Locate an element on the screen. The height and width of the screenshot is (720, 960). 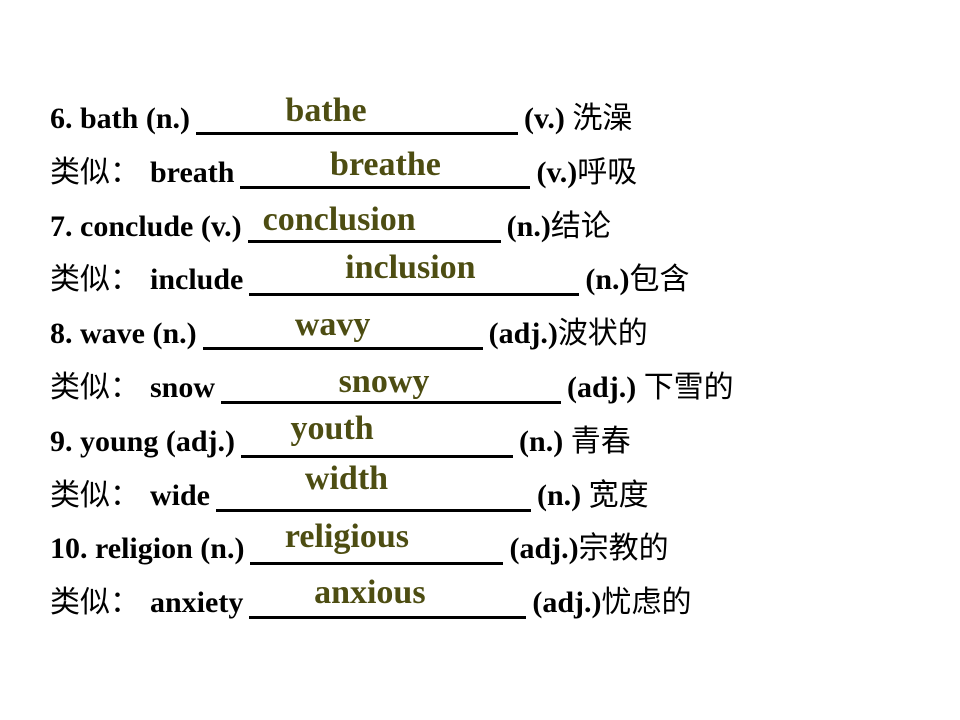
chinese-translation: 宗教的 is located at coordinates (623, 549).